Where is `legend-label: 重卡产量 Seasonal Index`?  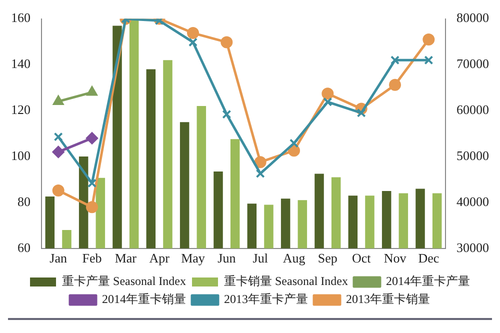 legend-label: 重卡产量 Seasonal Index is located at coordinates (124, 281).